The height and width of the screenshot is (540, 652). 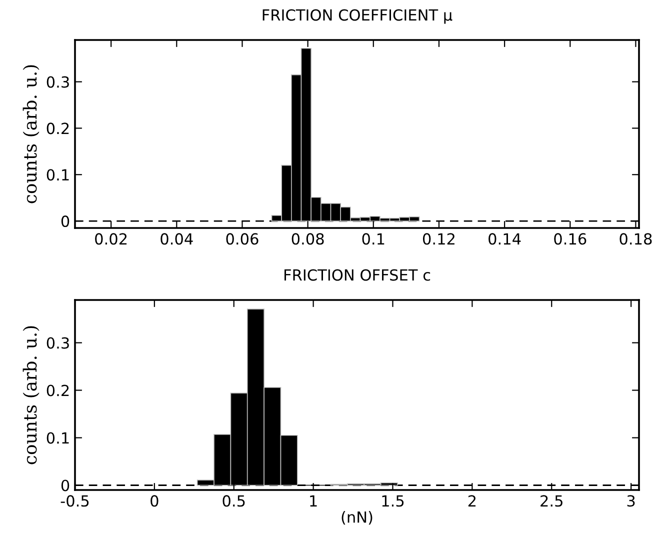 What do you see at coordinates (111, 239) in the screenshot?
I see `x-tick-label: 0.02` at bounding box center [111, 239].